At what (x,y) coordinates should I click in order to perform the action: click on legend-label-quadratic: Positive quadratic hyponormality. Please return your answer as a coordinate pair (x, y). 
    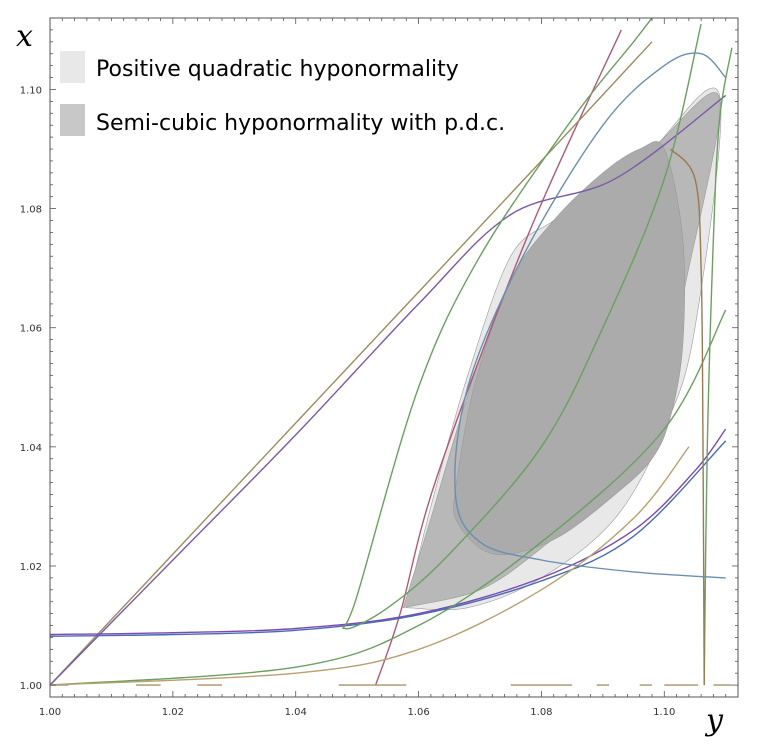
    Looking at the image, I should click on (277, 69).